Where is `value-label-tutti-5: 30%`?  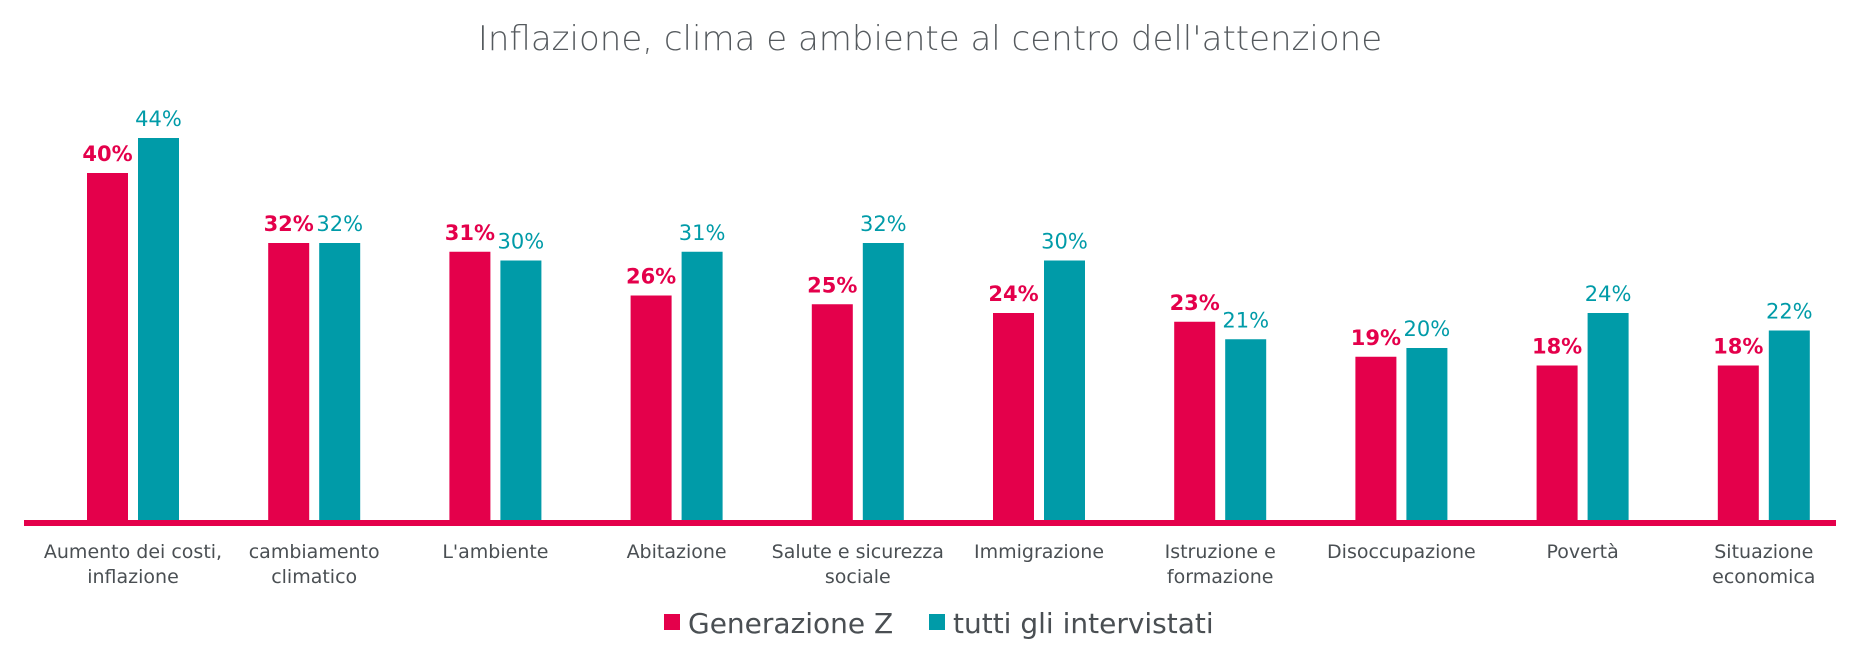 value-label-tutti-5: 30% is located at coordinates (1064, 242).